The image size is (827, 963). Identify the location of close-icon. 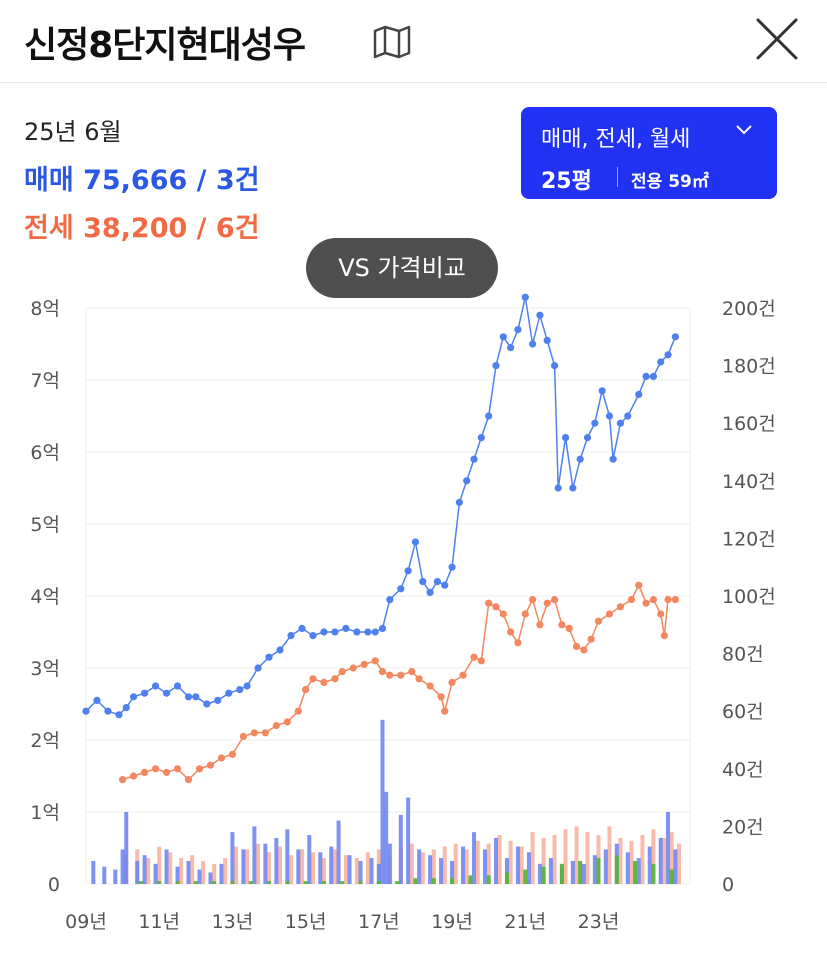
(777, 39).